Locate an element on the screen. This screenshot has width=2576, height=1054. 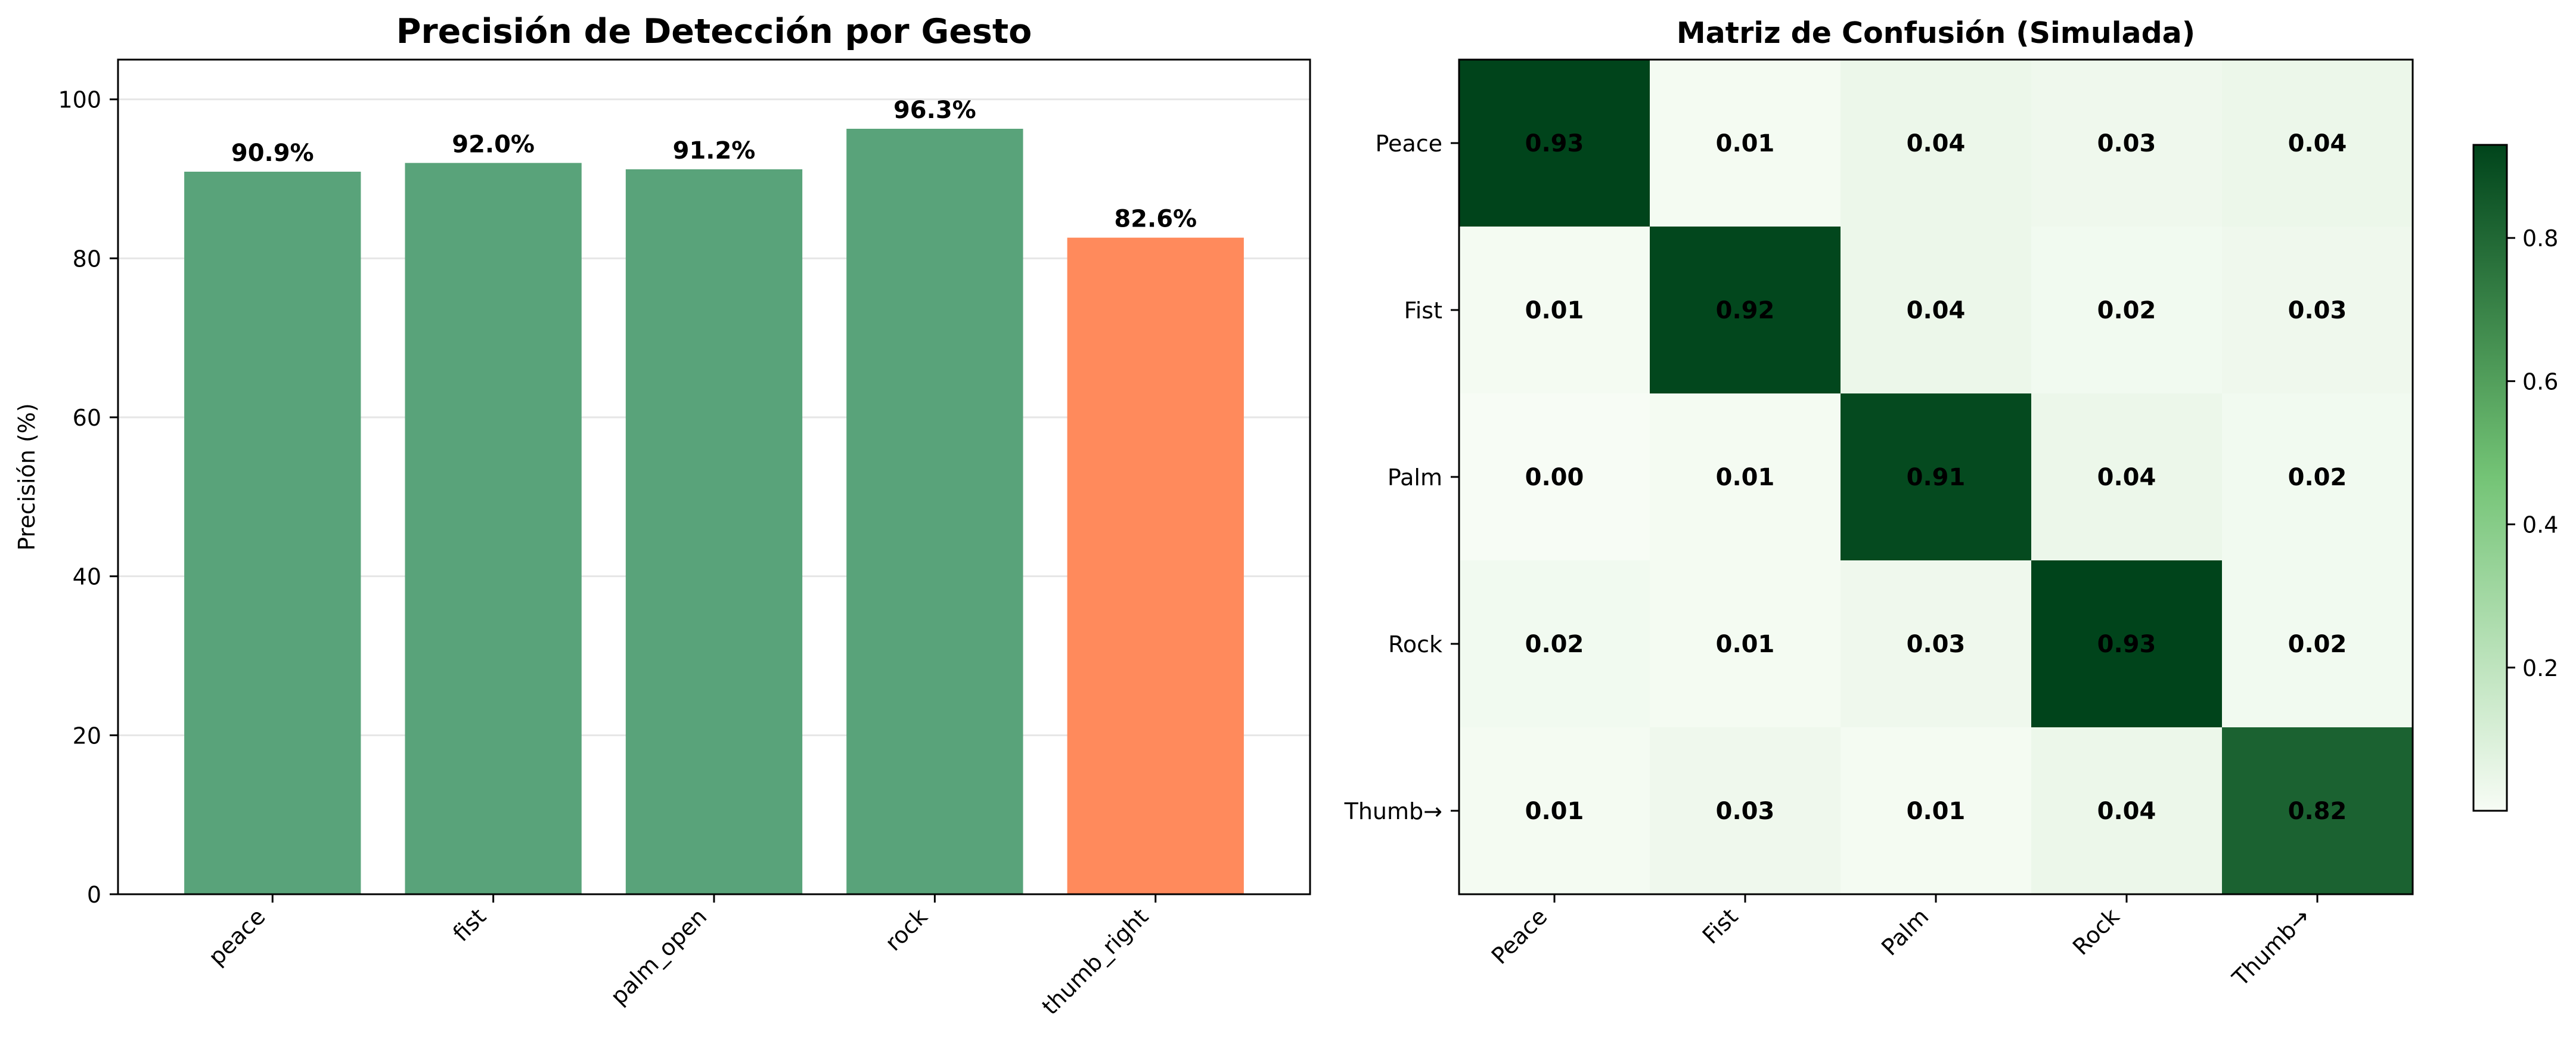
bar-value-label: 91.2% is located at coordinates (715, 151).